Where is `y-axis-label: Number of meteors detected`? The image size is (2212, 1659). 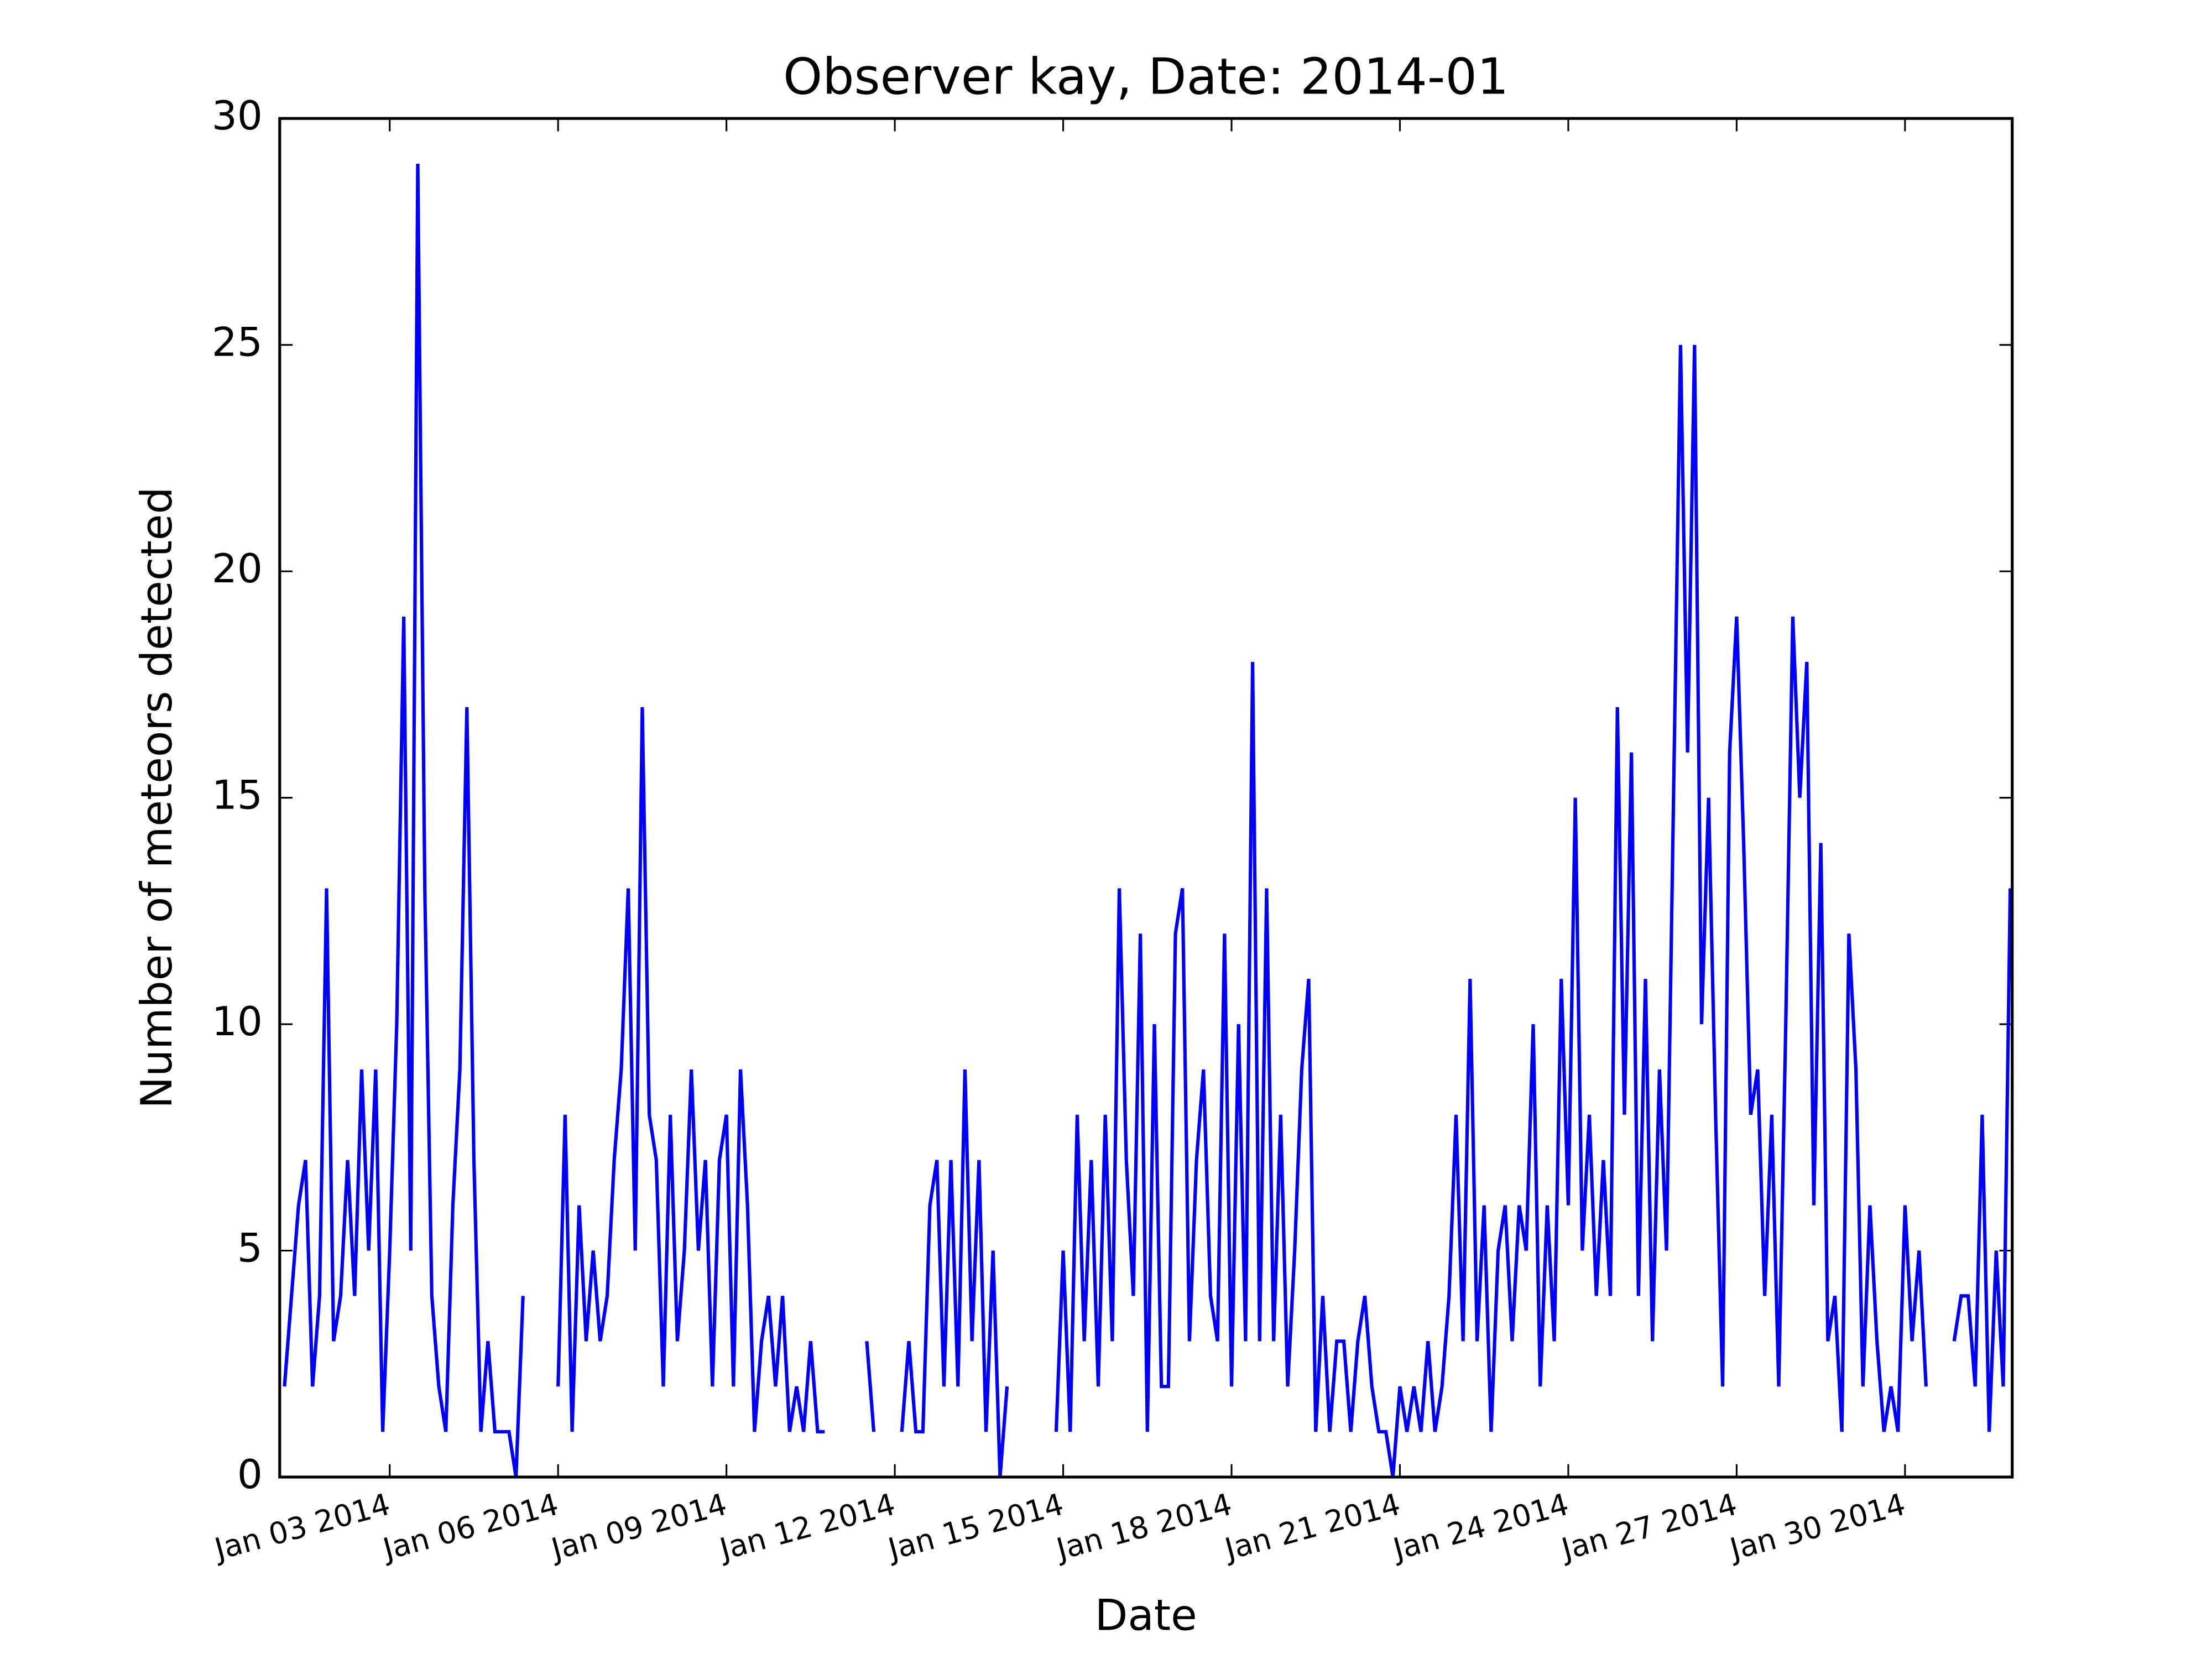
y-axis-label: Number of meteors detected is located at coordinates (157, 798).